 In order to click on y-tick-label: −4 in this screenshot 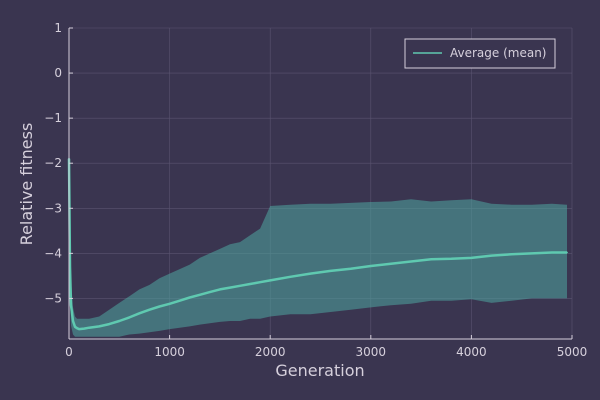, I will do `click(53, 253)`.